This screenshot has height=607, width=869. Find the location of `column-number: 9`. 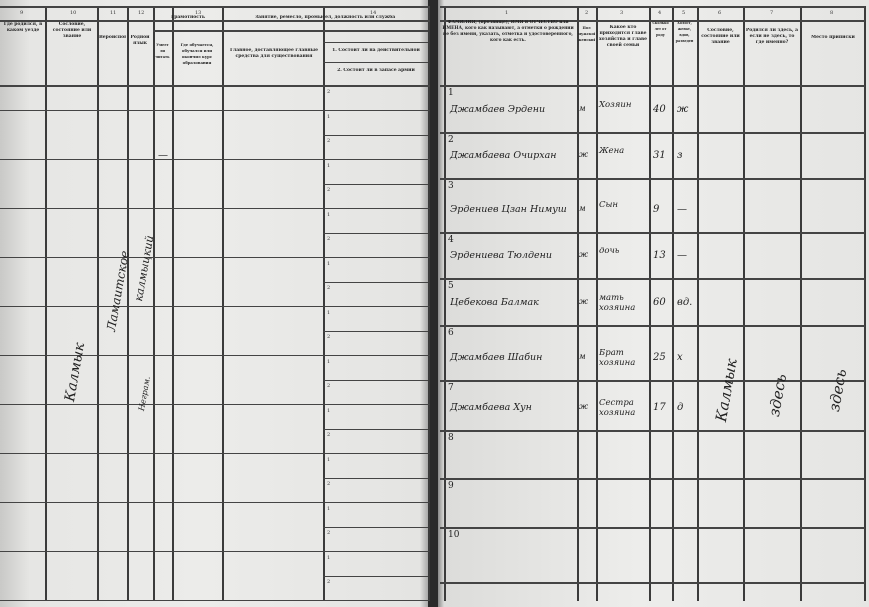

column-number: 9 is located at coordinates (22, 13).